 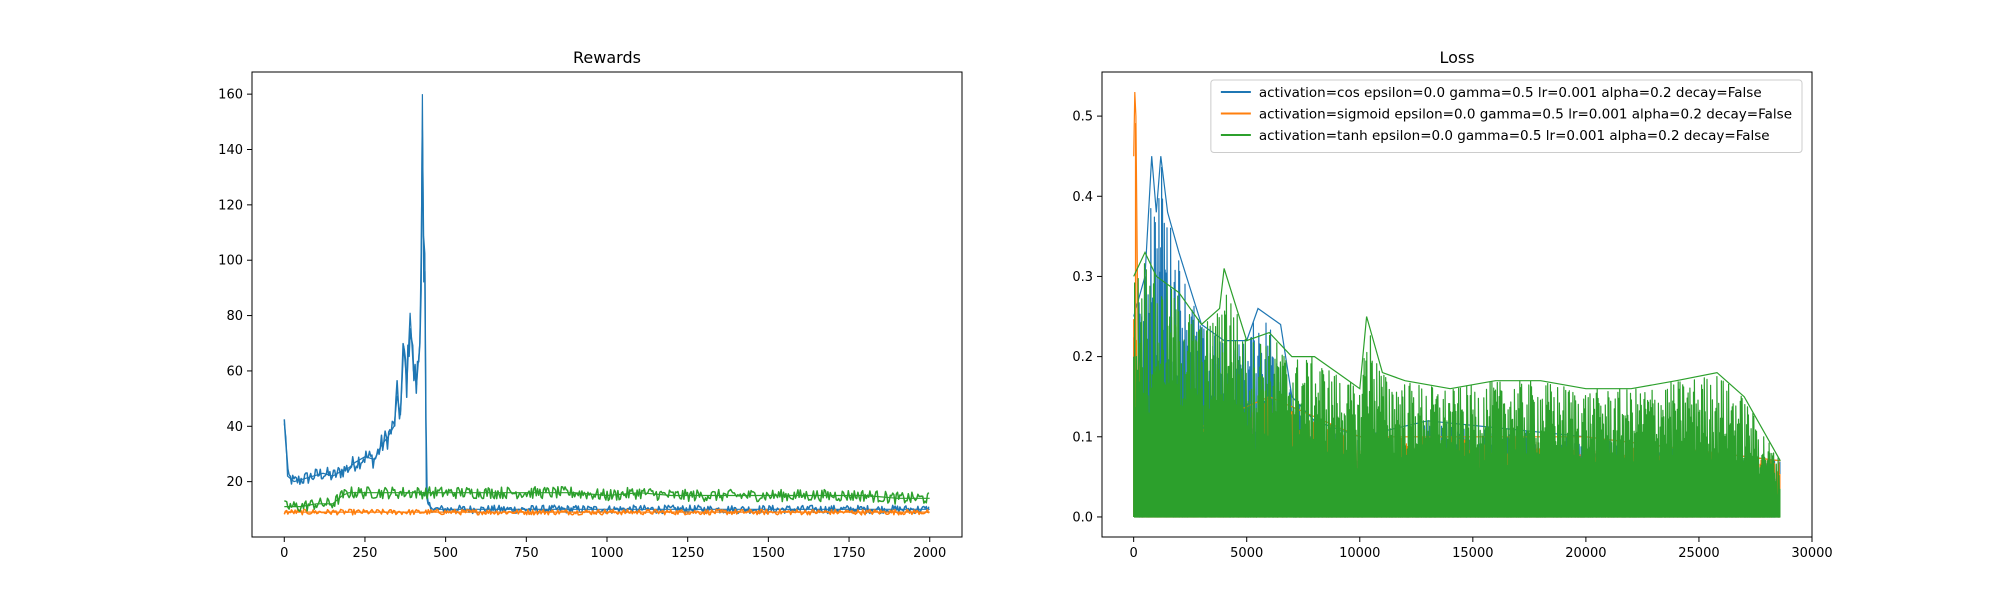 I want to click on loss-y-tick-label: 0.4, so click(x=1082, y=197).